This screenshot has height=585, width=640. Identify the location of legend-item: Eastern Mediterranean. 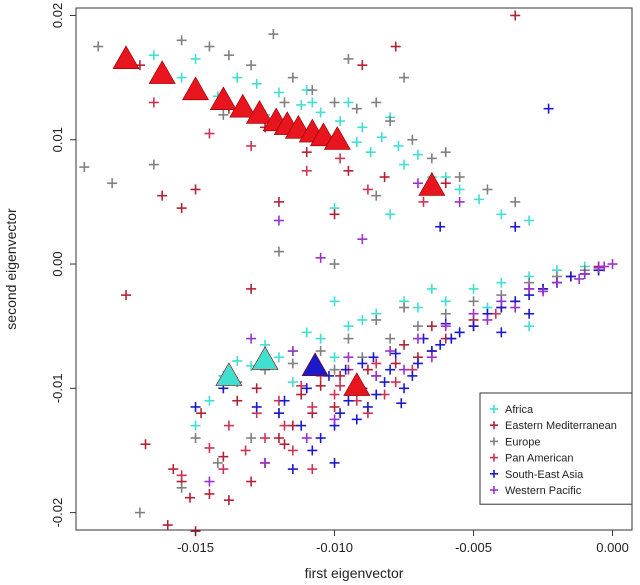
(553, 426).